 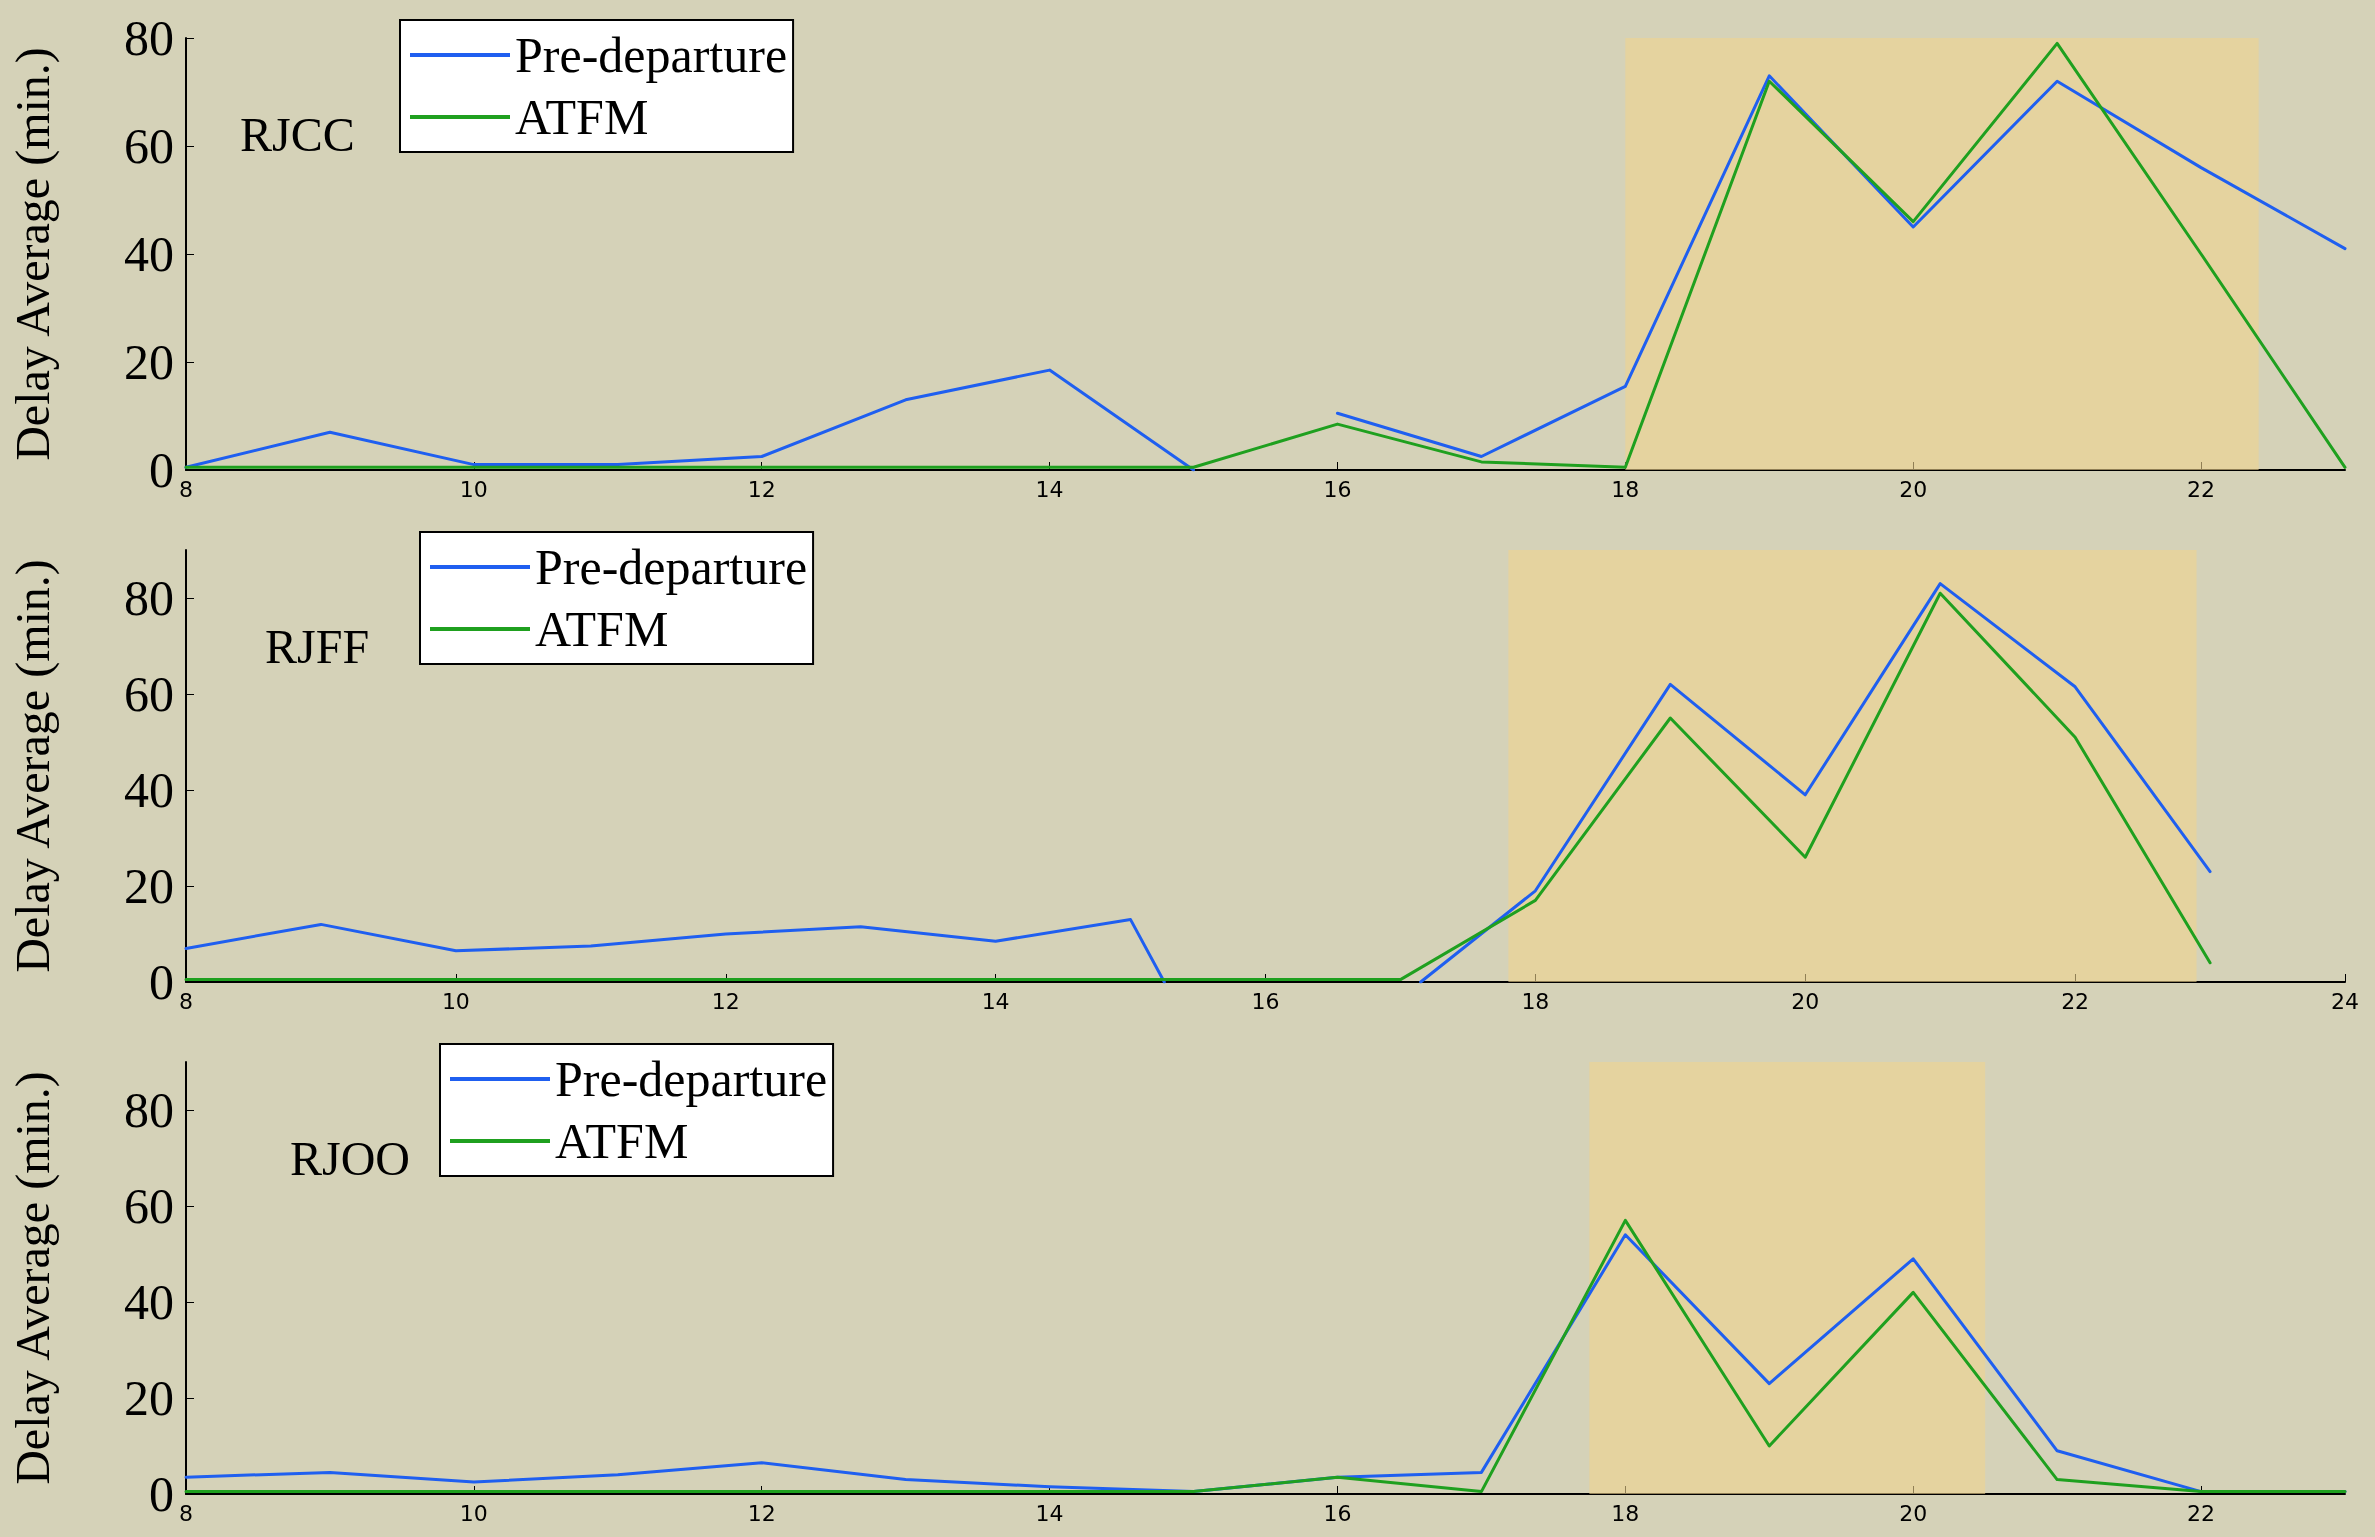 I want to click on annotation: RJOO, so click(x=350, y=1158).